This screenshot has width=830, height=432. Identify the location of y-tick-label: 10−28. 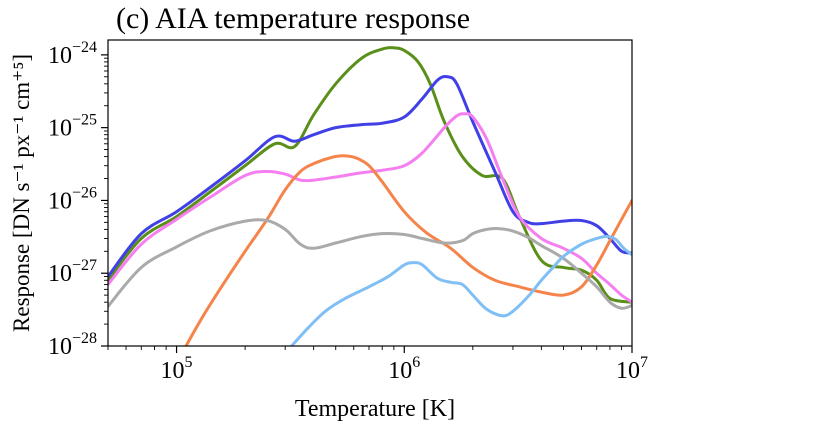
(72, 345).